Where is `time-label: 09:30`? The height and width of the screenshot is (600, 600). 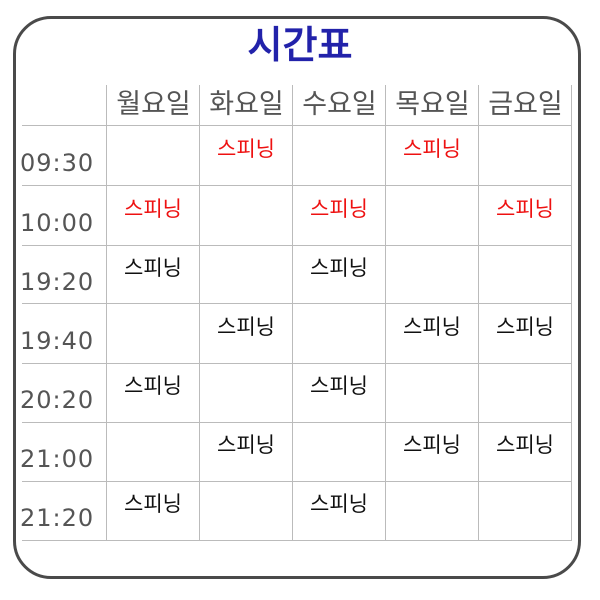 time-label: 09:30 is located at coordinates (57, 163).